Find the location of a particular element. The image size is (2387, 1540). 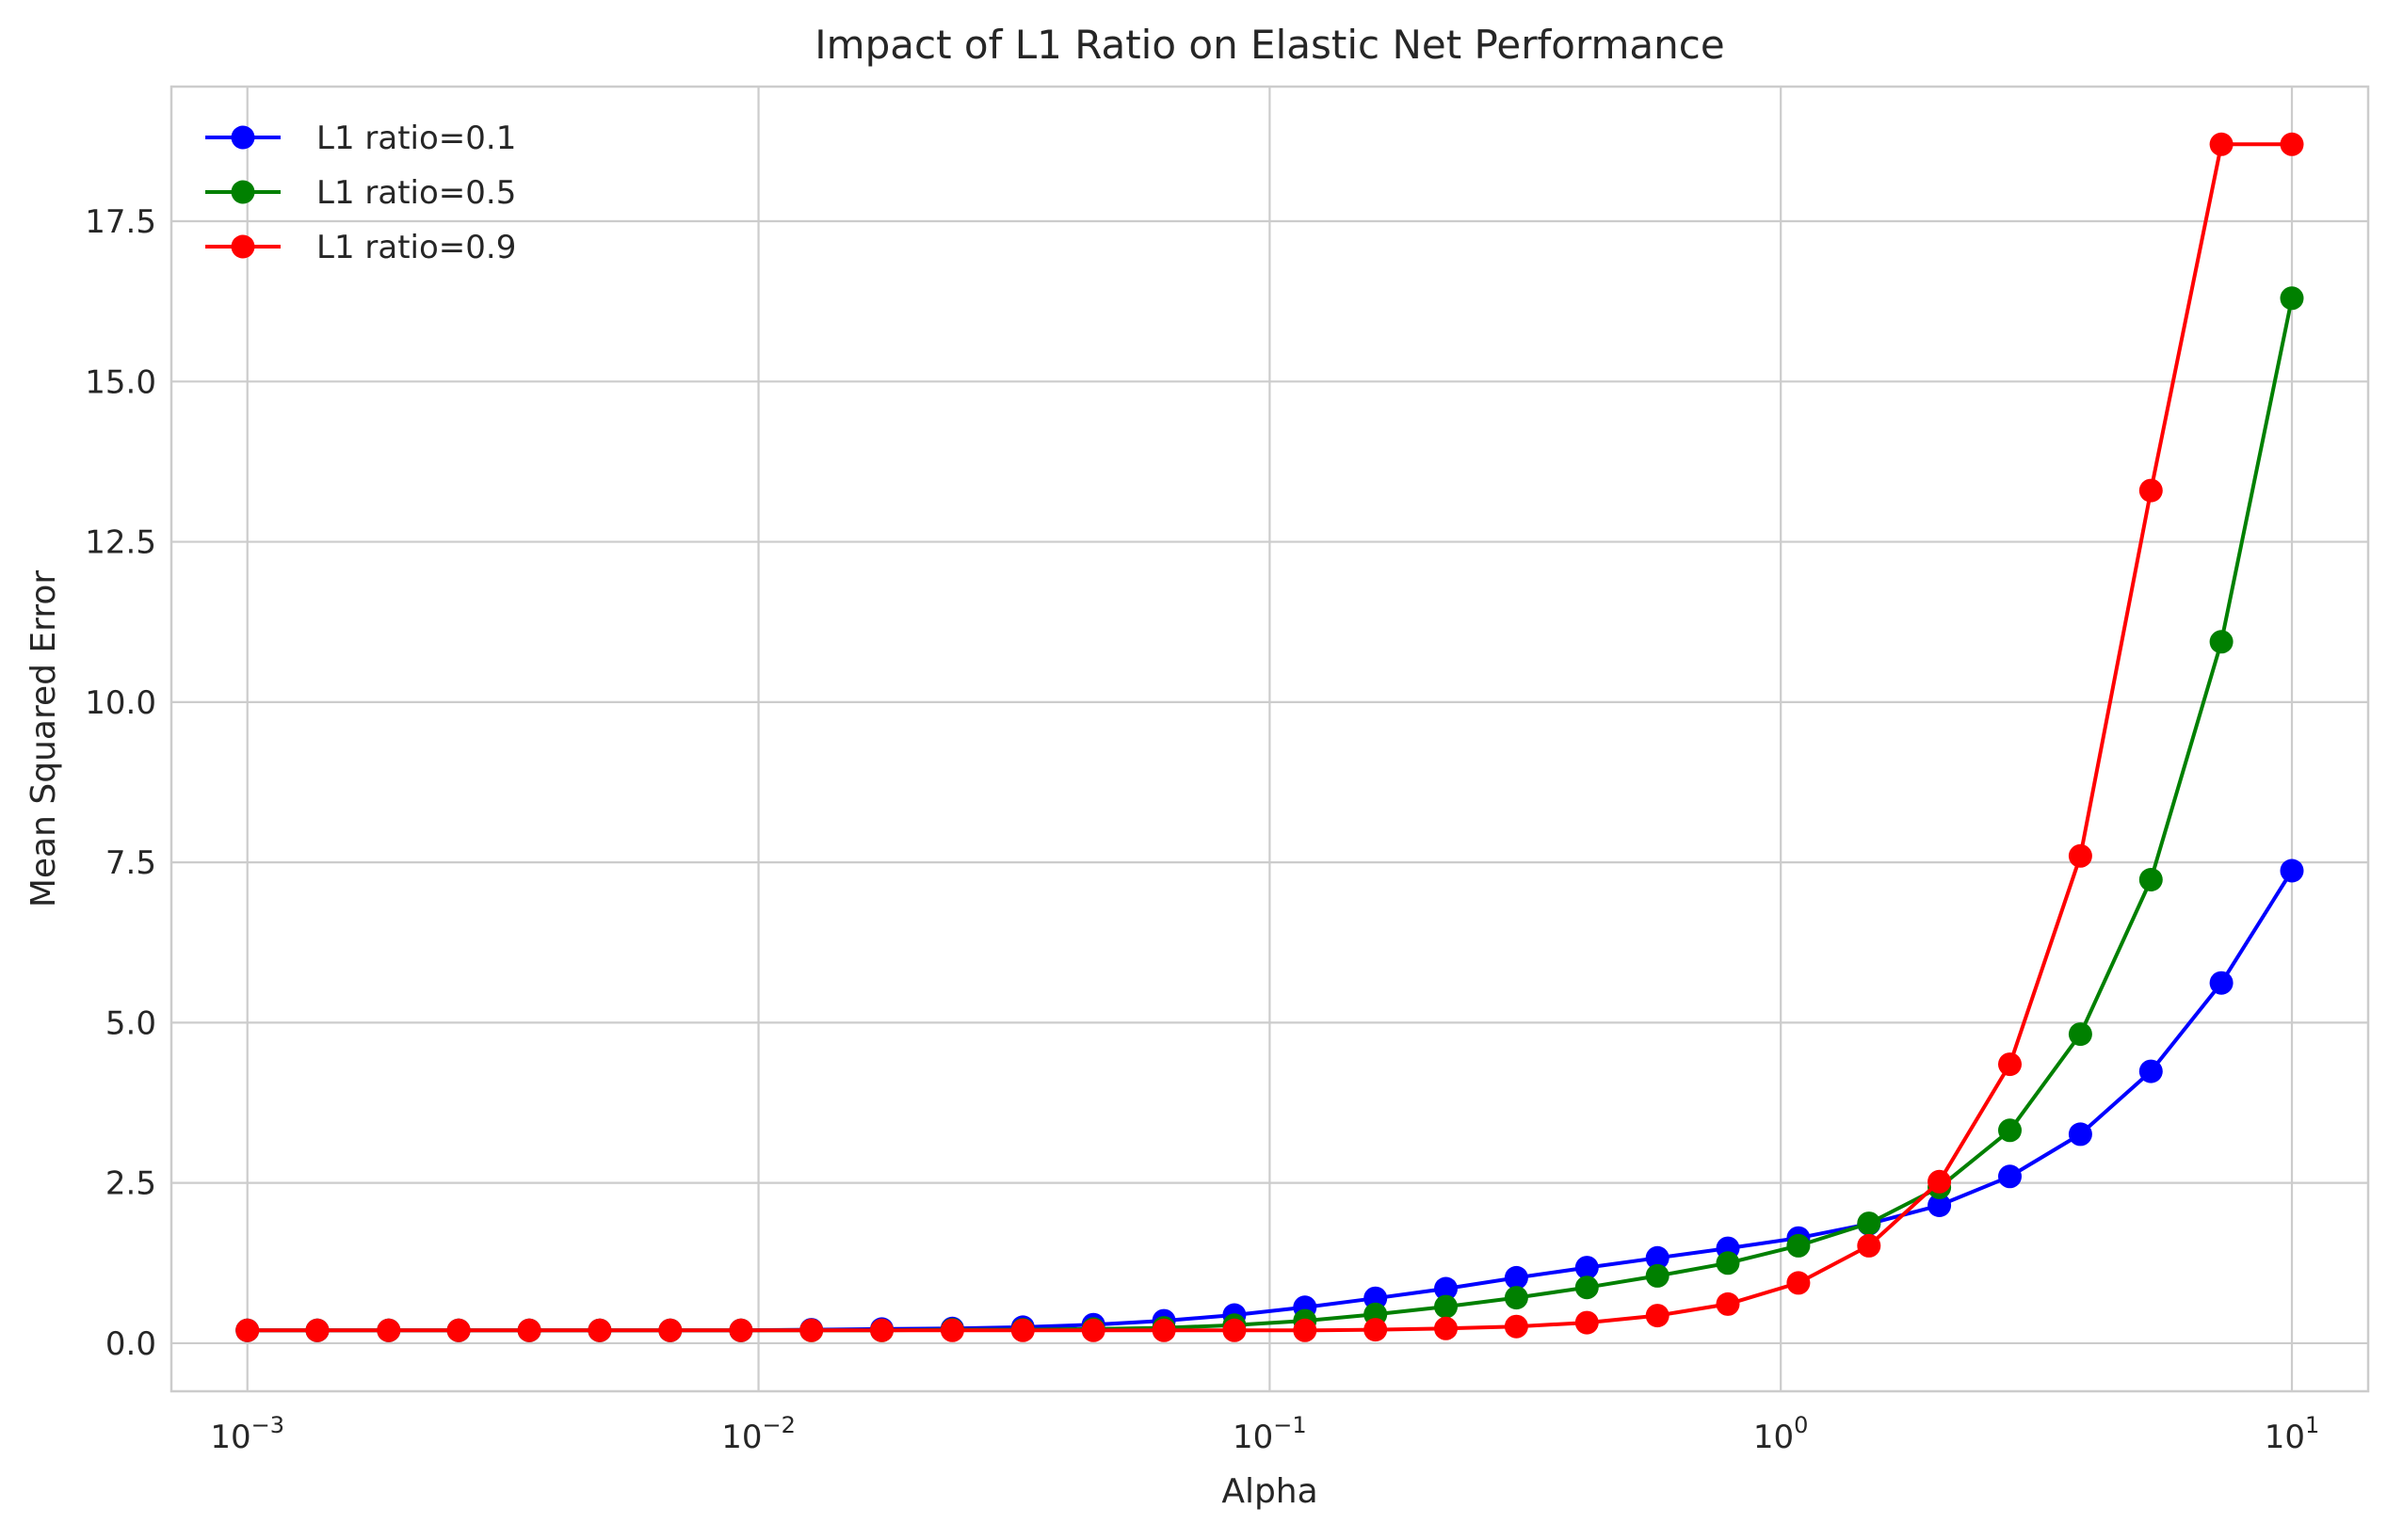

legend-item-3: L1 ratio=0.9 is located at coordinates (360, 247).